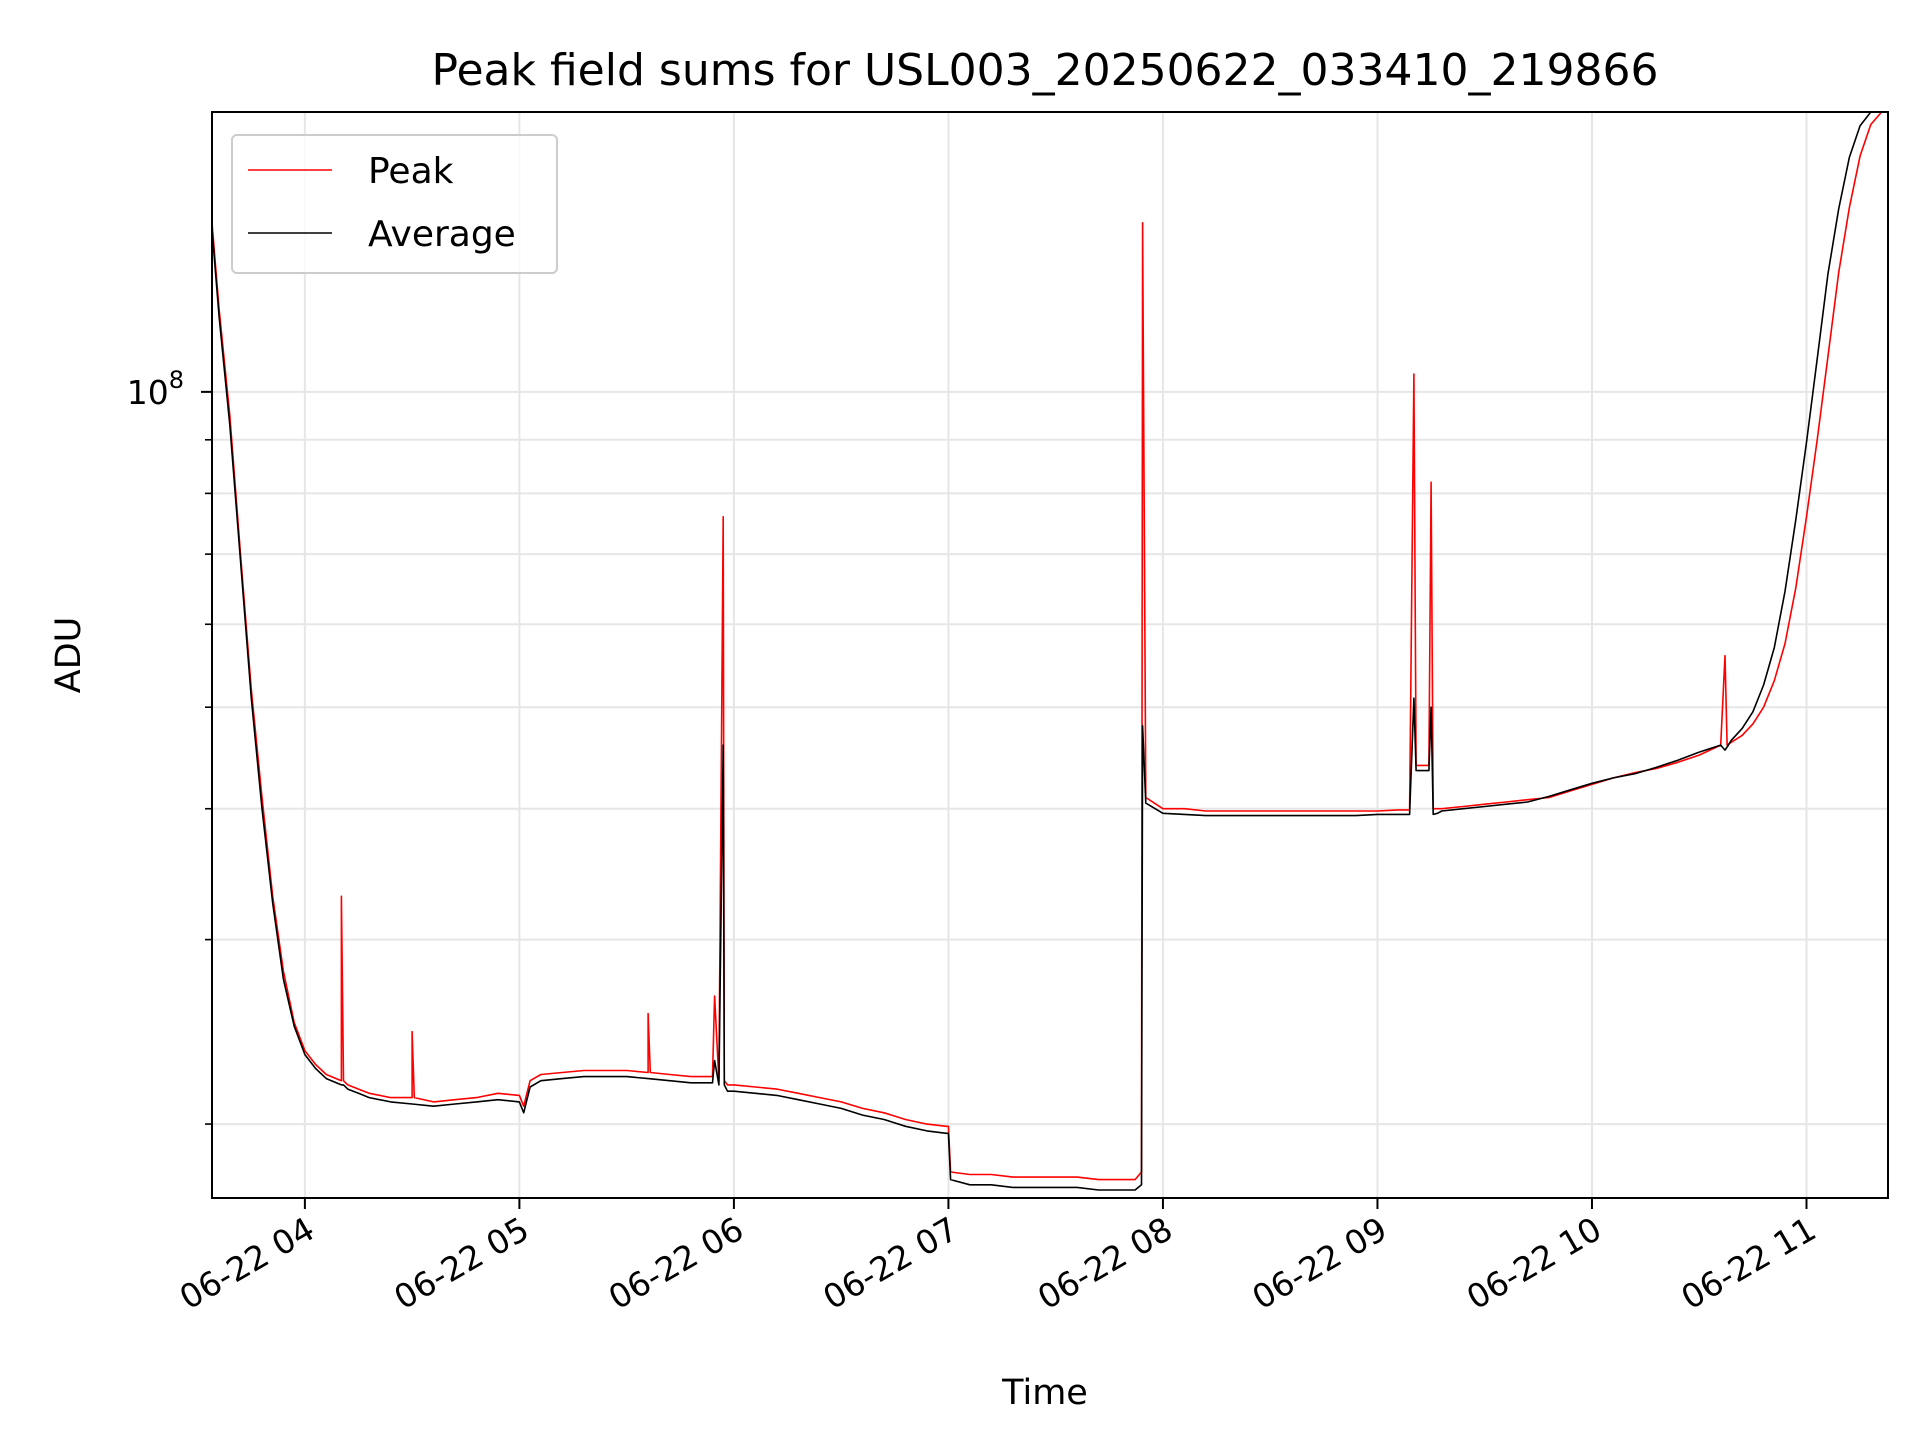 The height and width of the screenshot is (1440, 1920). What do you see at coordinates (1044, 1393) in the screenshot?
I see `x-axis-title: Time` at bounding box center [1044, 1393].